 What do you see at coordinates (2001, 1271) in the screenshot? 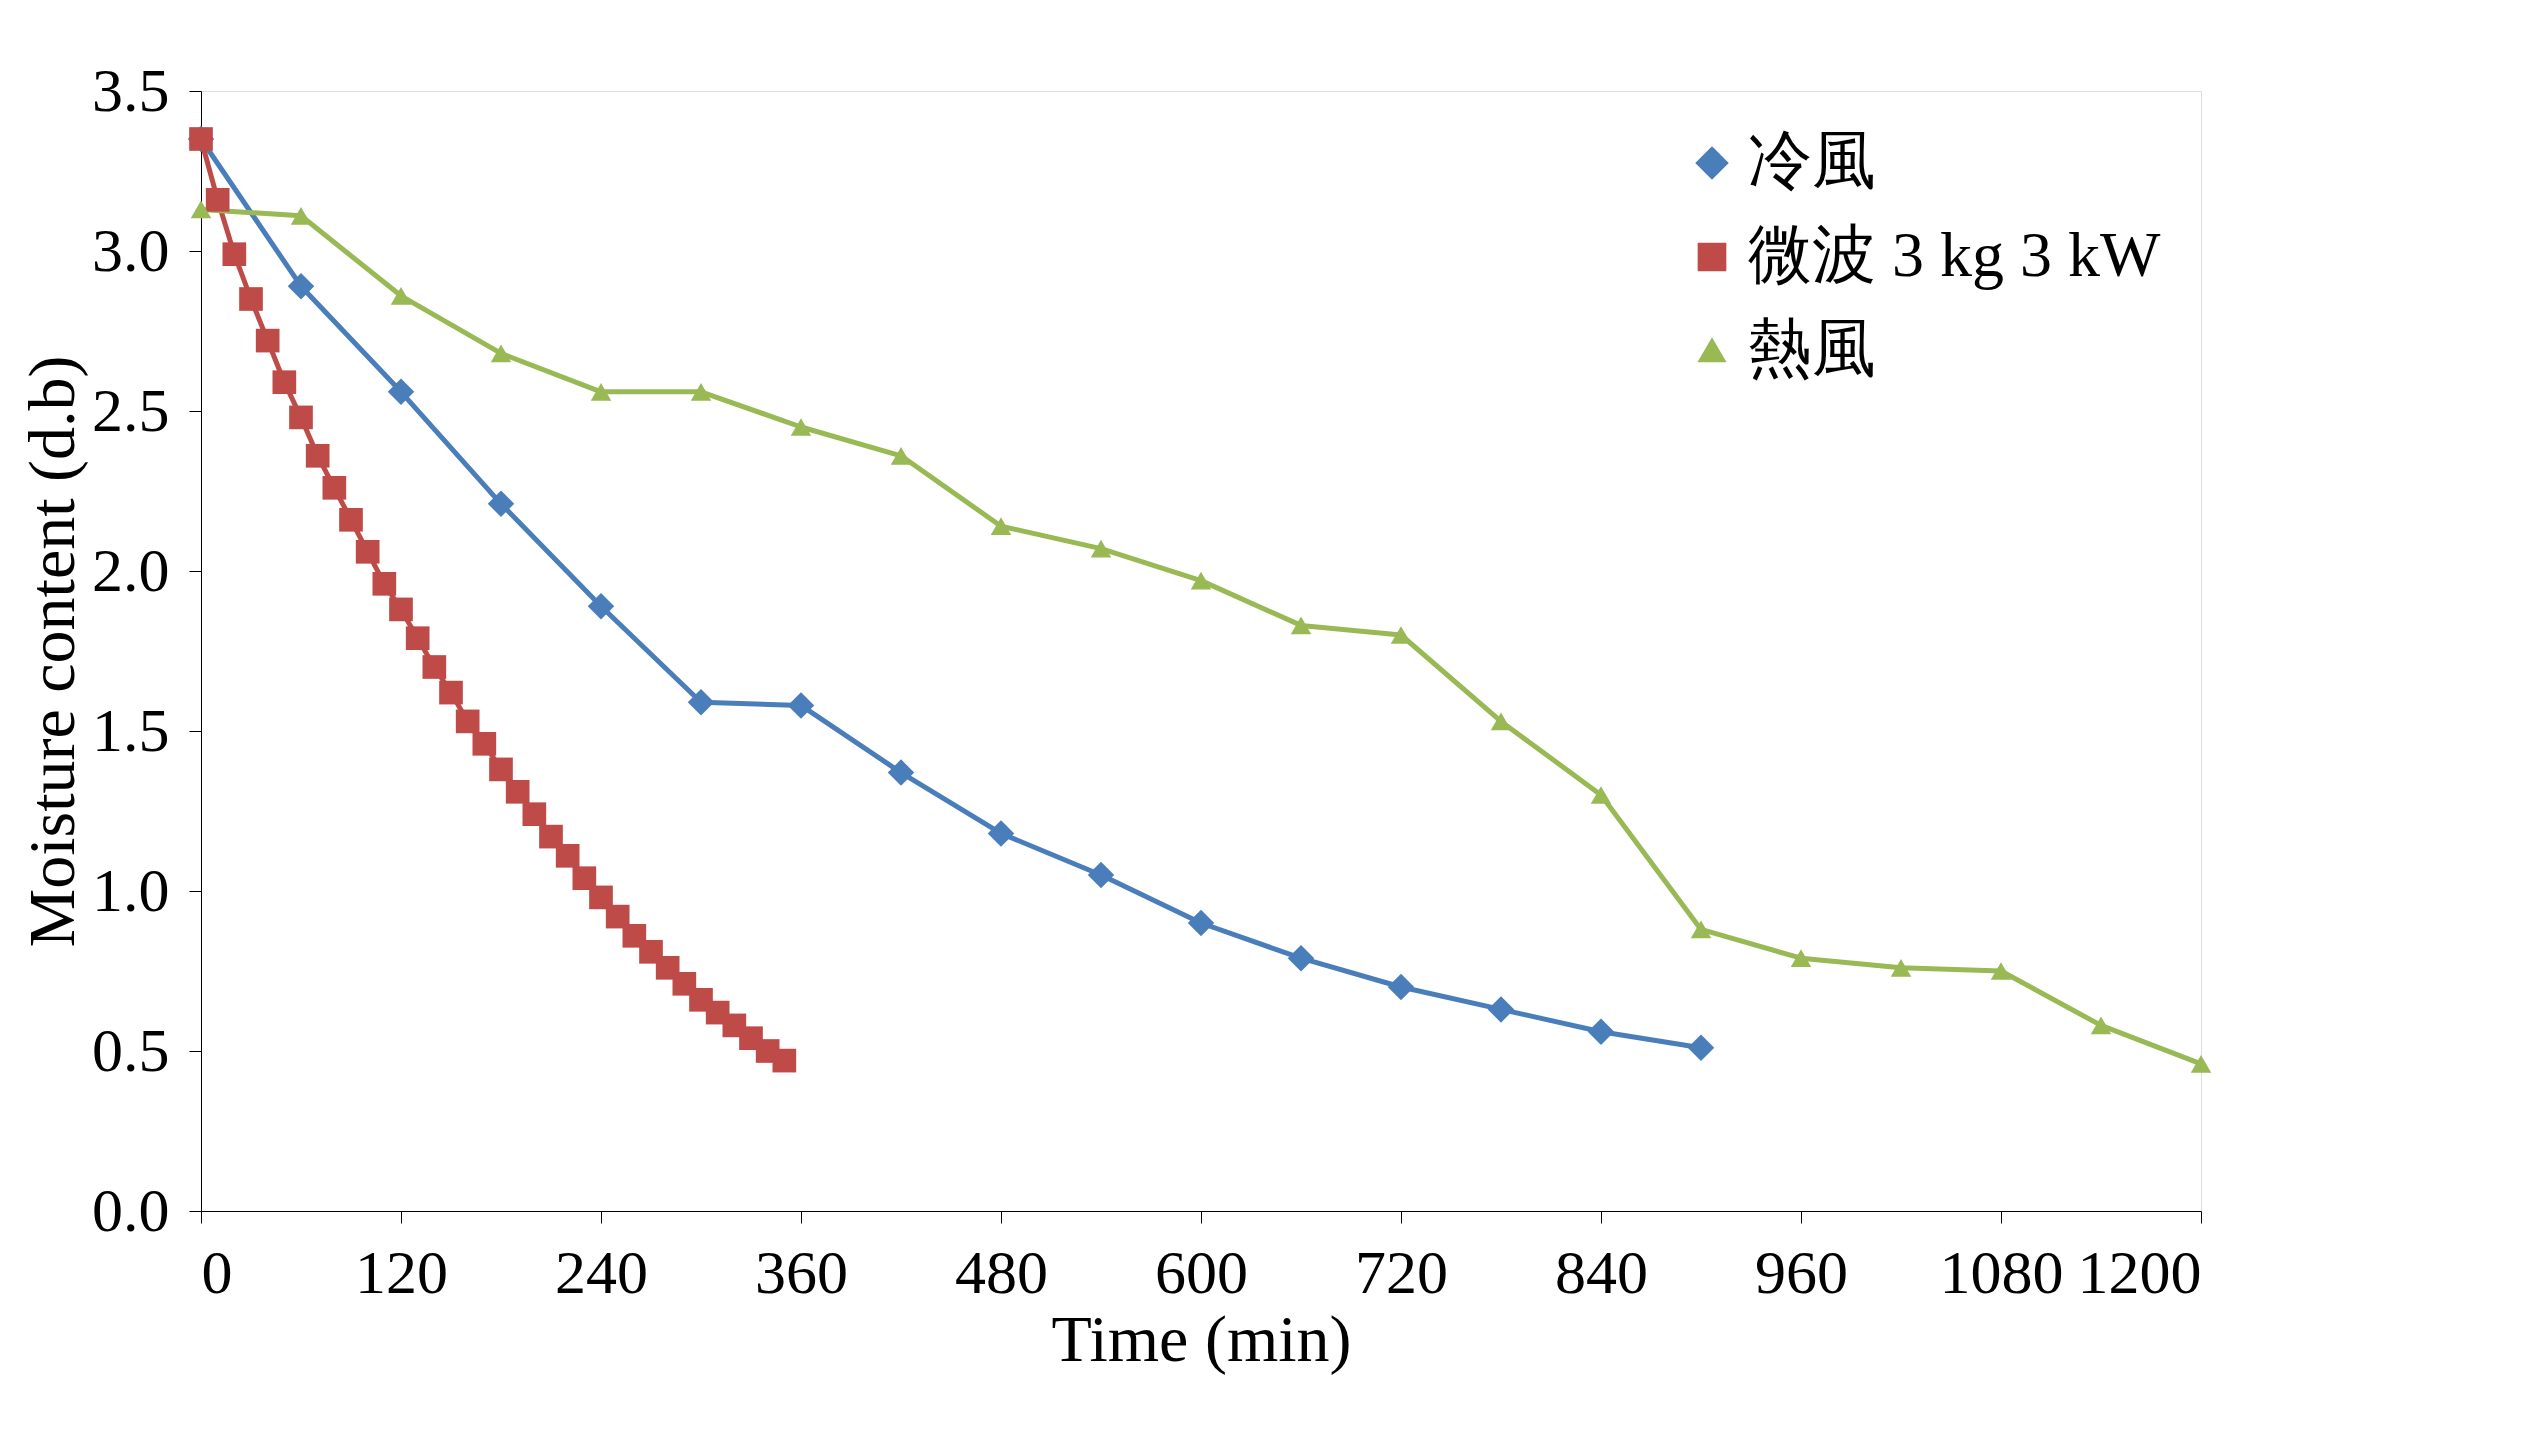
I see `x-tick-label: 1080` at bounding box center [2001, 1271].